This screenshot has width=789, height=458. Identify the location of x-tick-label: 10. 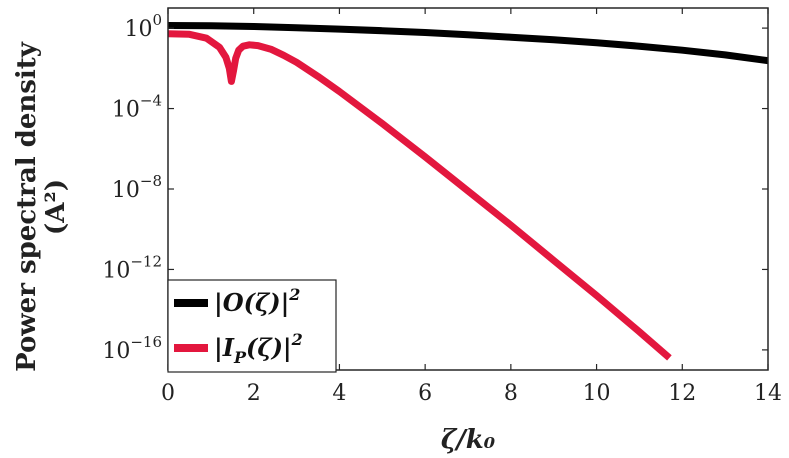
(597, 393).